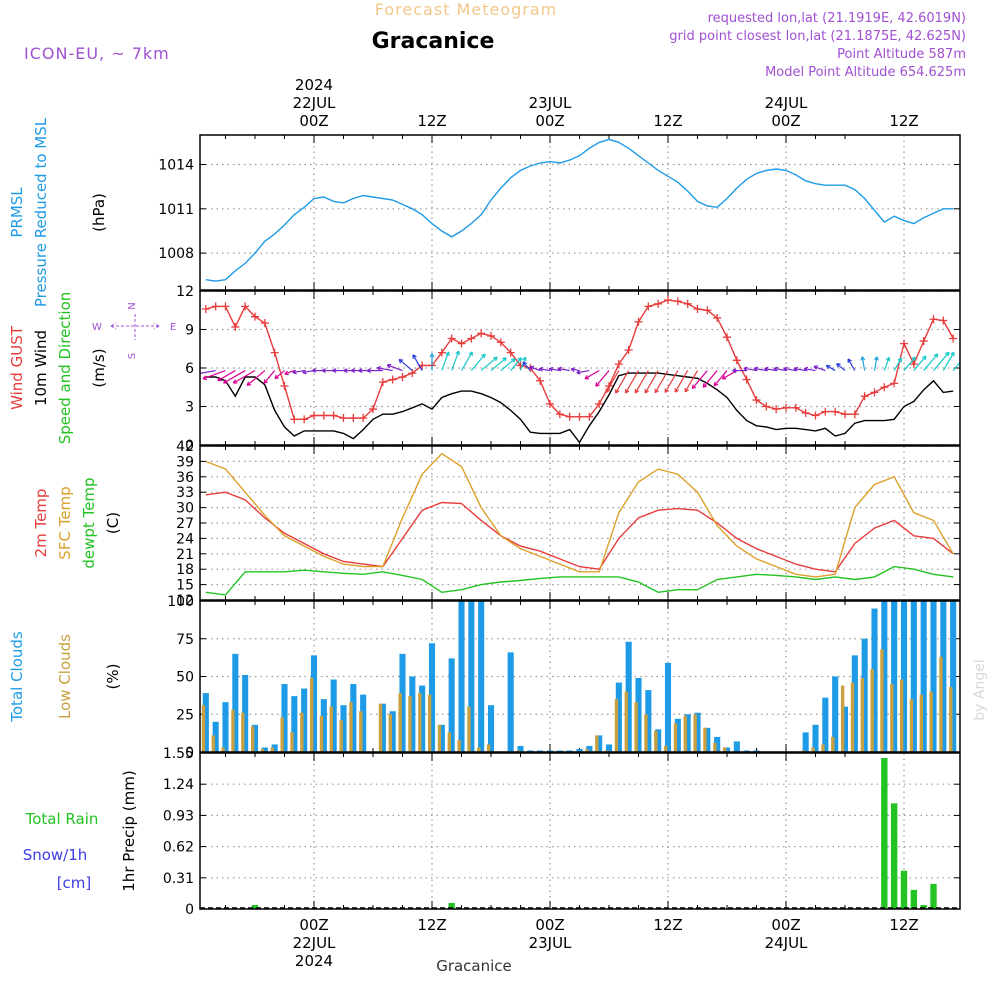  I want to click on axis-title-precip: 1hr Precip (mm), so click(129, 830).